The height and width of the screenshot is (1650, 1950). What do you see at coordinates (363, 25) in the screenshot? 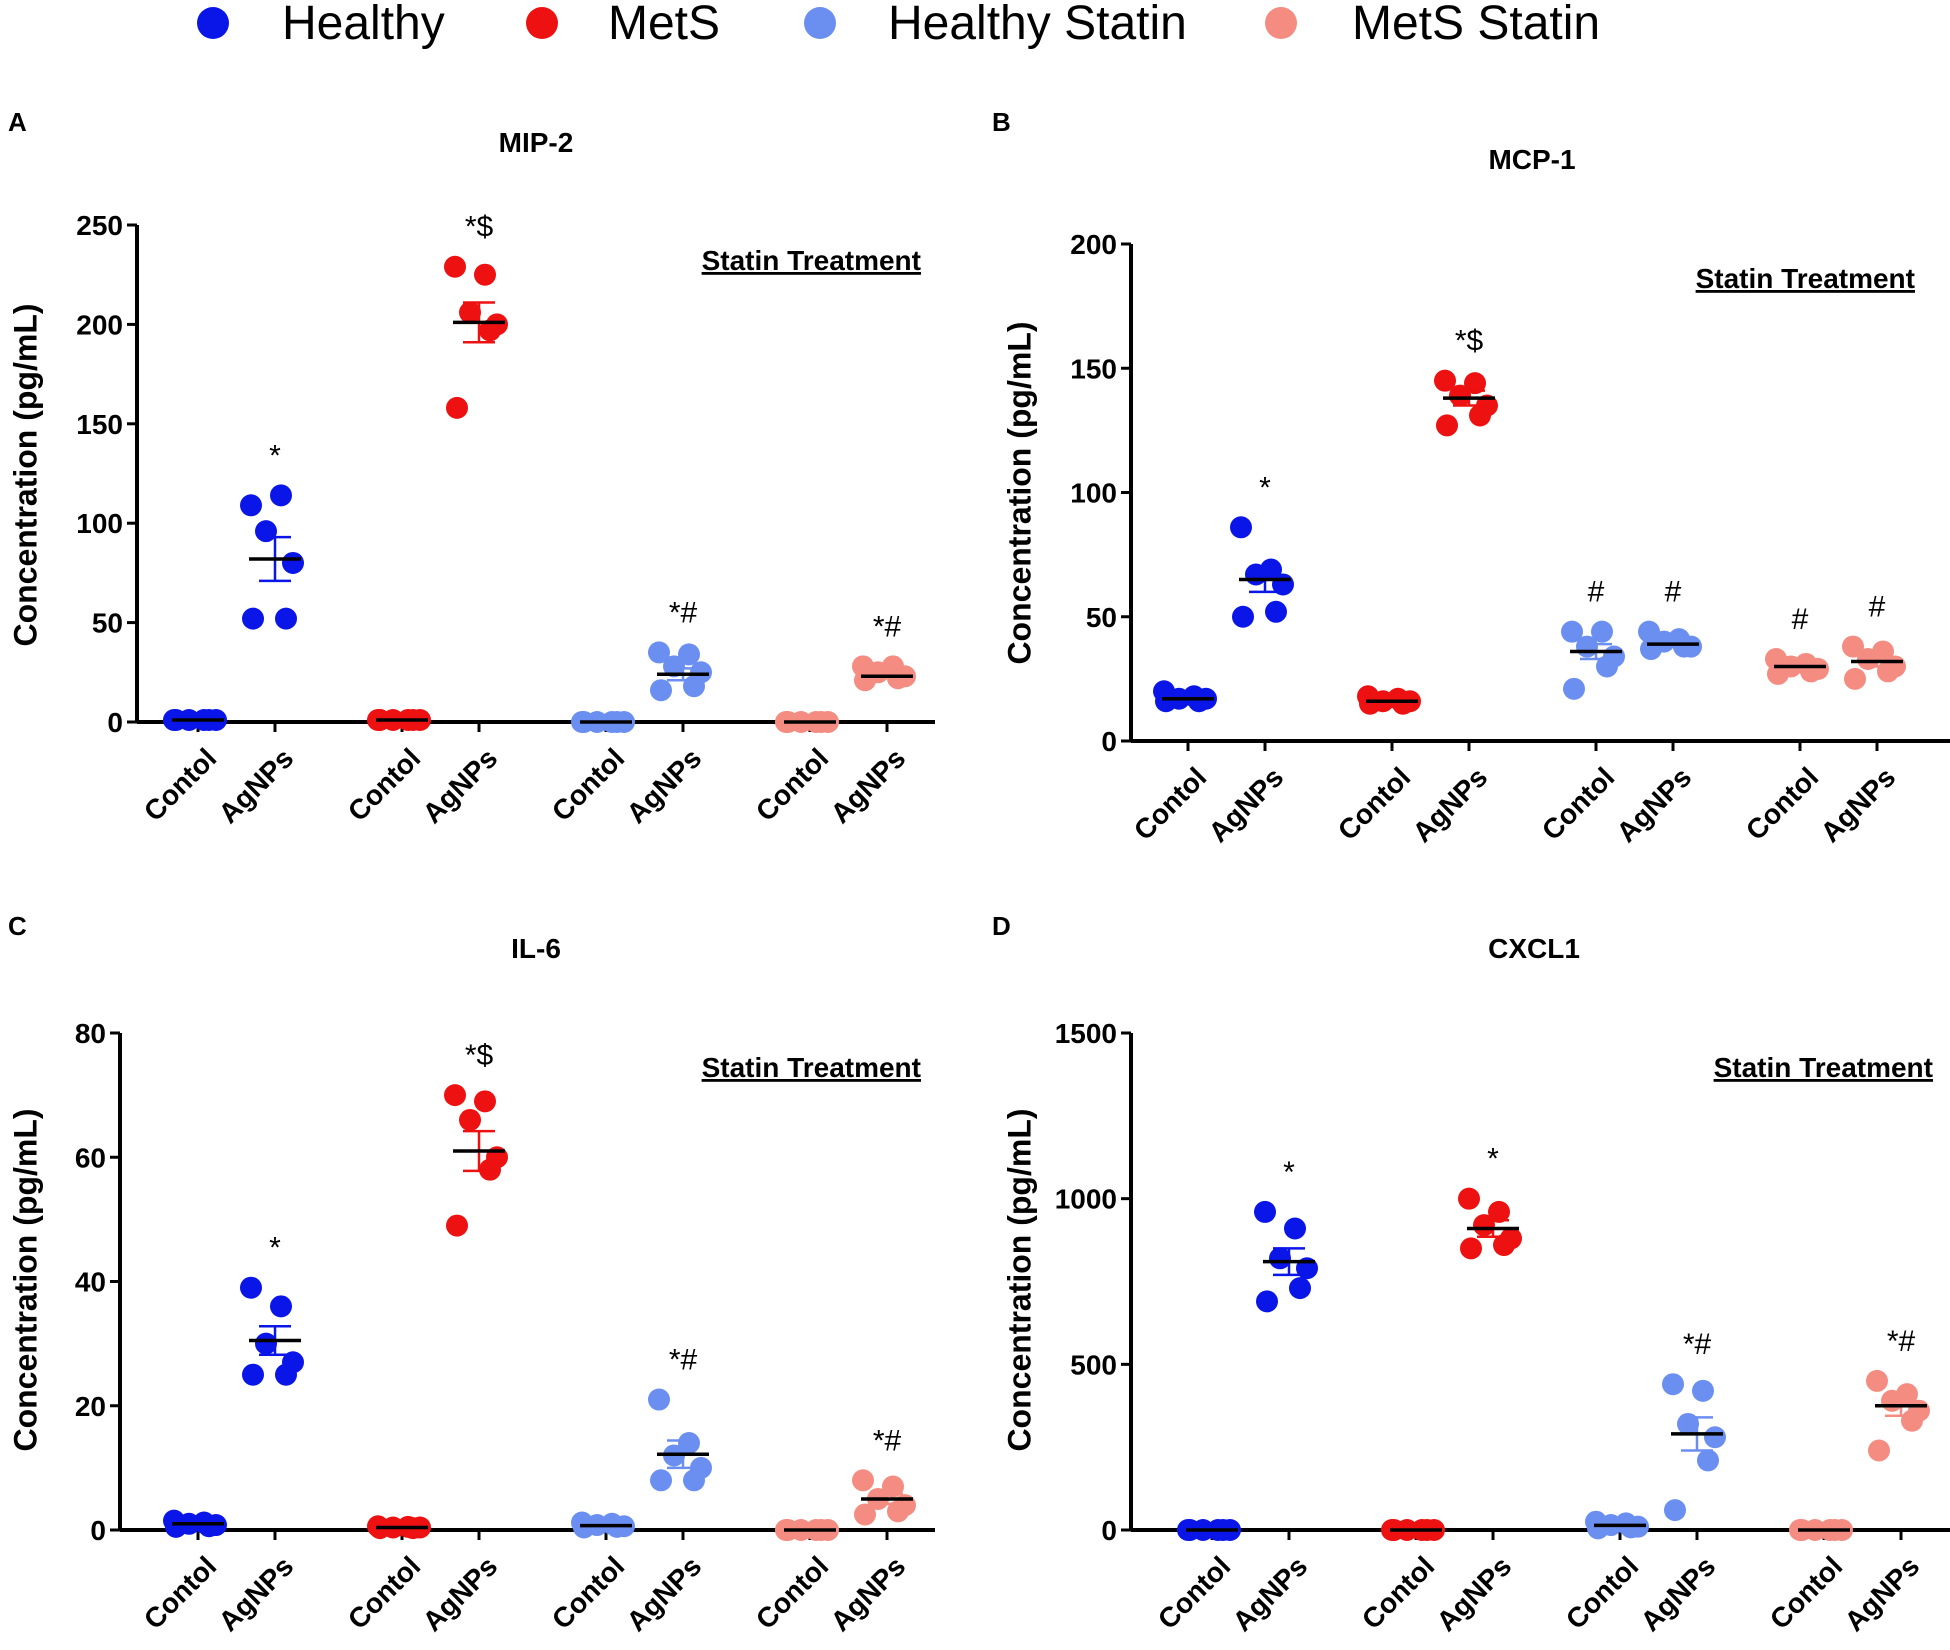
I see `legend-label-0: Healthy` at bounding box center [363, 25].